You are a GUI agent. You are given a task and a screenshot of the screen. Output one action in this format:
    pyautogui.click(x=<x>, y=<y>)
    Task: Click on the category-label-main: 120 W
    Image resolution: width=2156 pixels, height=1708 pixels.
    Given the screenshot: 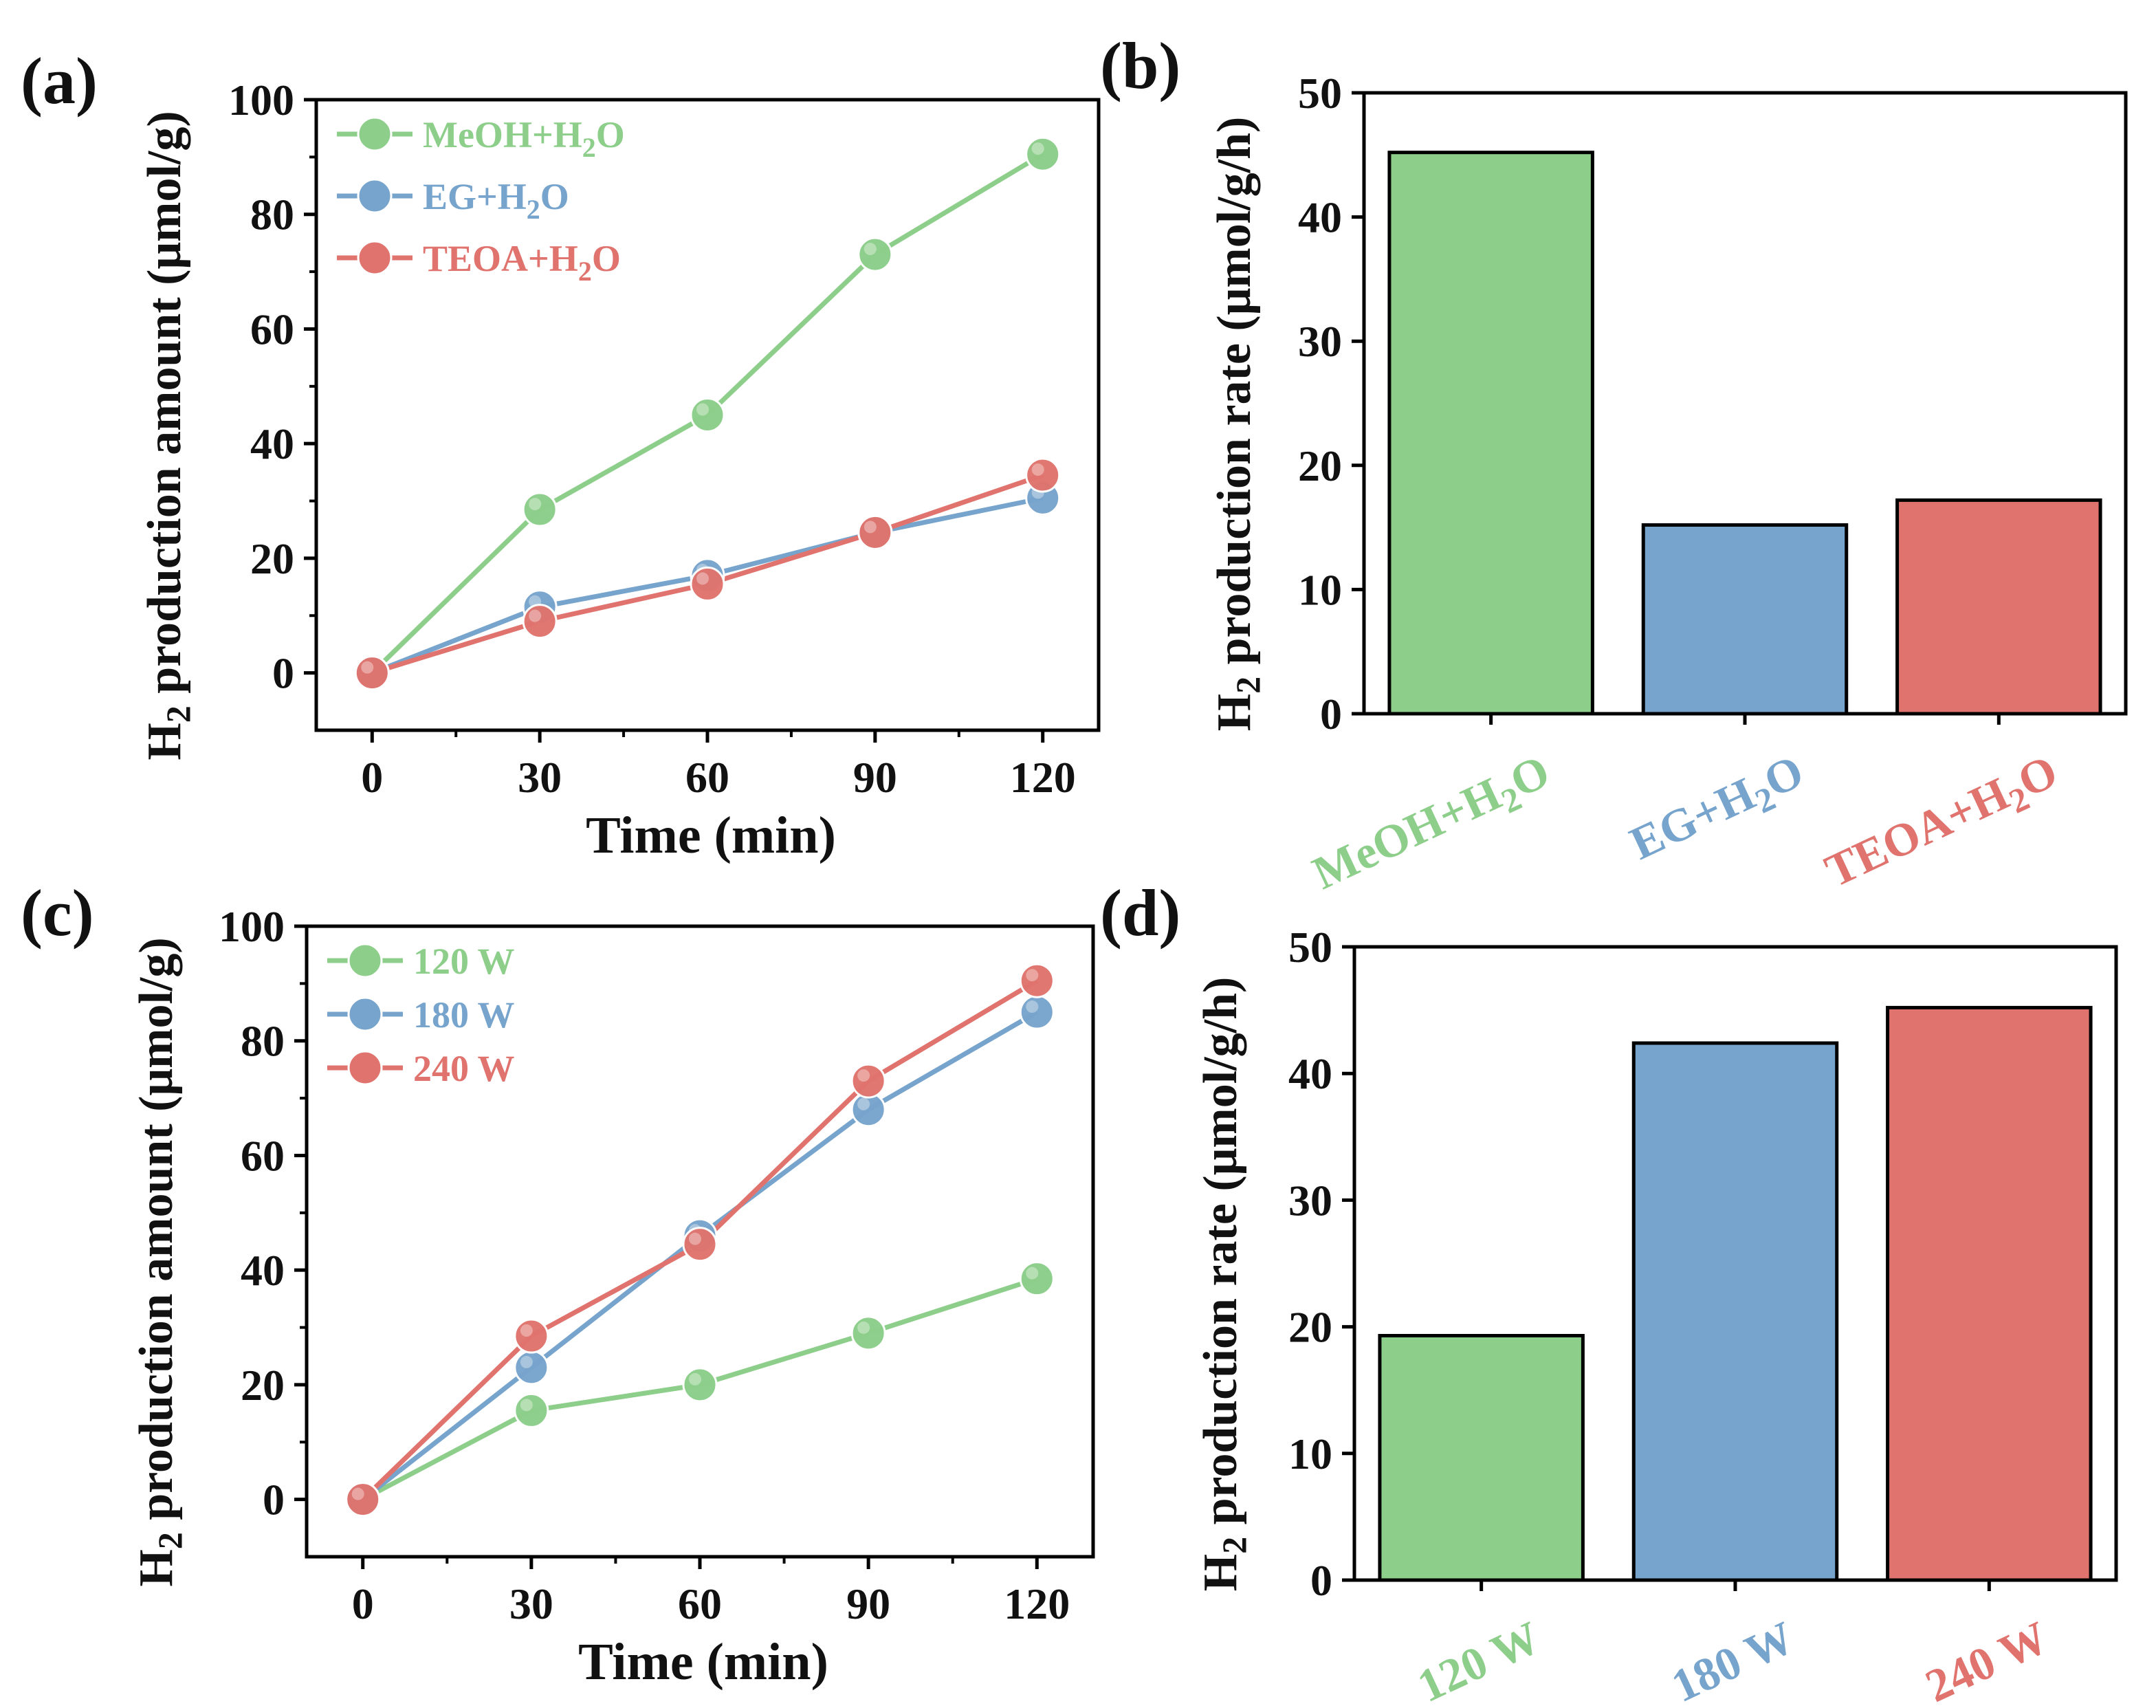 What is the action you would take?
    pyautogui.click(x=1479, y=1659)
    